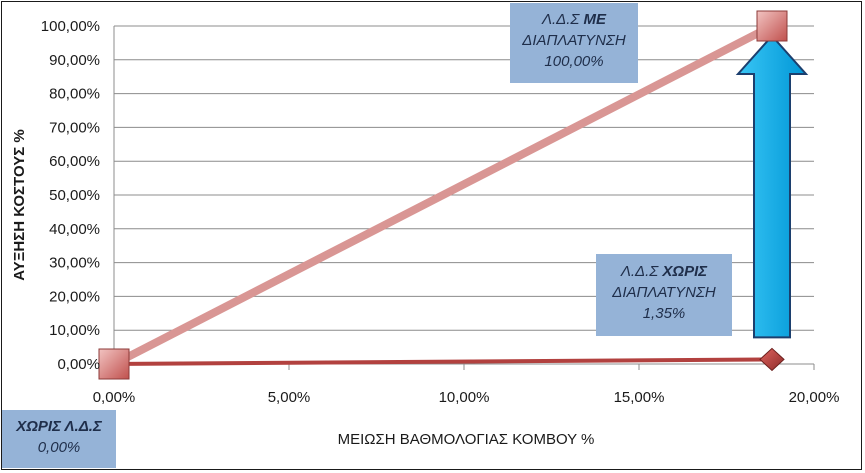 The height and width of the screenshot is (473, 865). I want to click on x-tick-label: 0,00%, so click(114, 397).